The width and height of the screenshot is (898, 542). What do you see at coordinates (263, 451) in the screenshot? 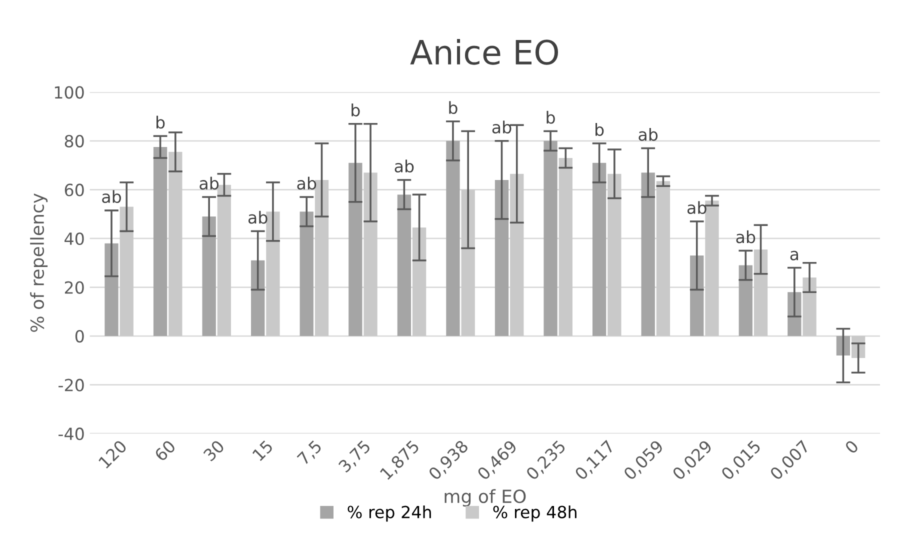
I see `x-tick-label: 15` at bounding box center [263, 451].